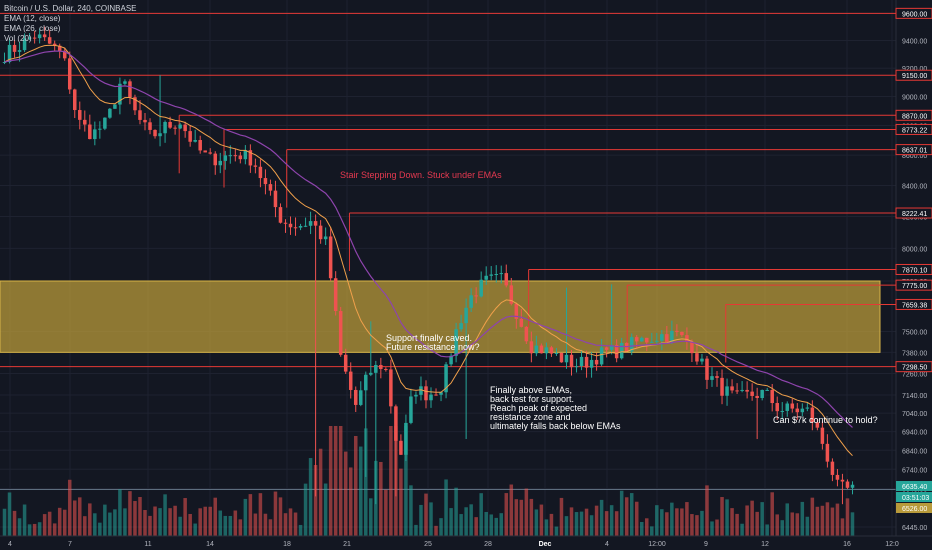 The height and width of the screenshot is (550, 932). I want to click on price-axis-background, so click(914, 275).